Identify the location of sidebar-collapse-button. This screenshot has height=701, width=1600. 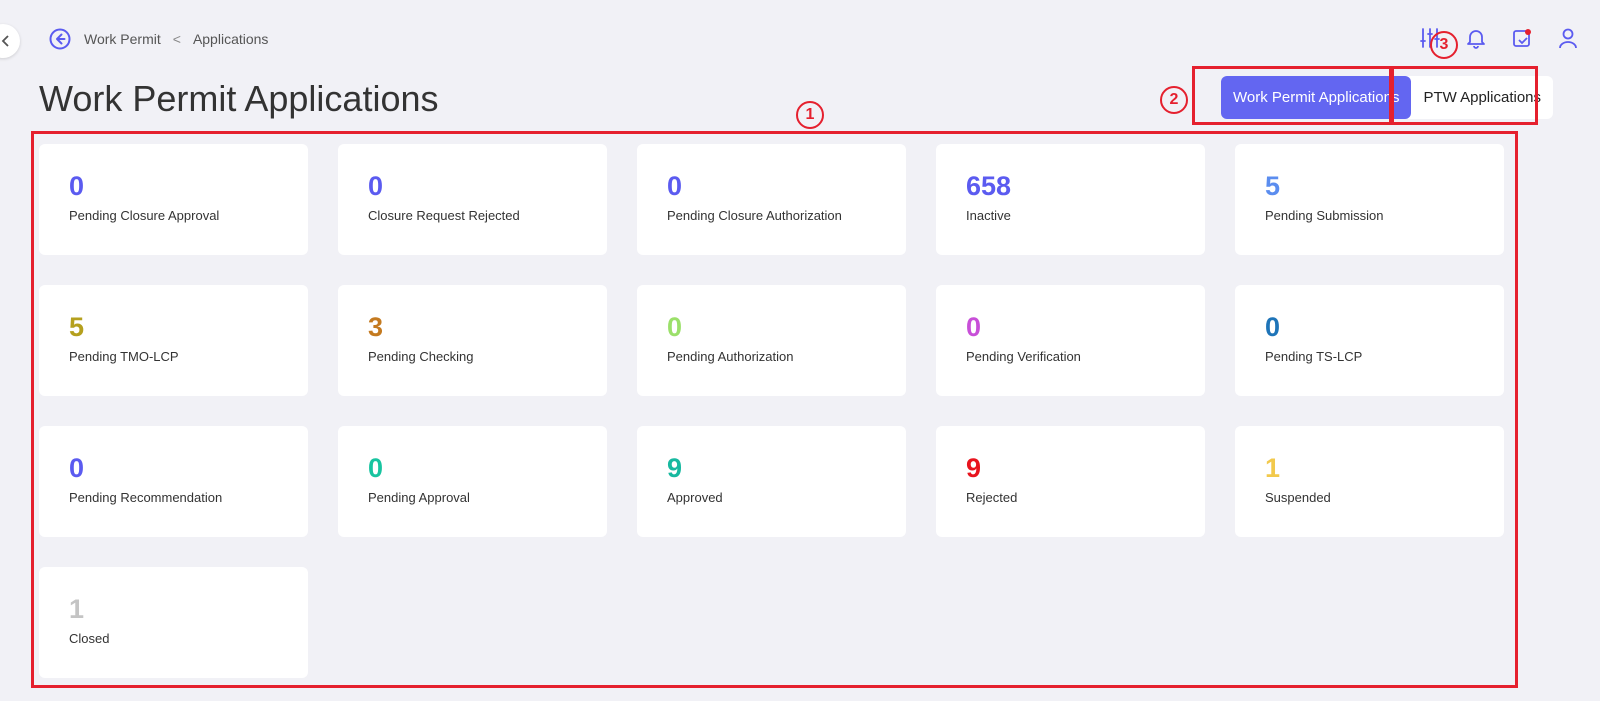
(10, 41).